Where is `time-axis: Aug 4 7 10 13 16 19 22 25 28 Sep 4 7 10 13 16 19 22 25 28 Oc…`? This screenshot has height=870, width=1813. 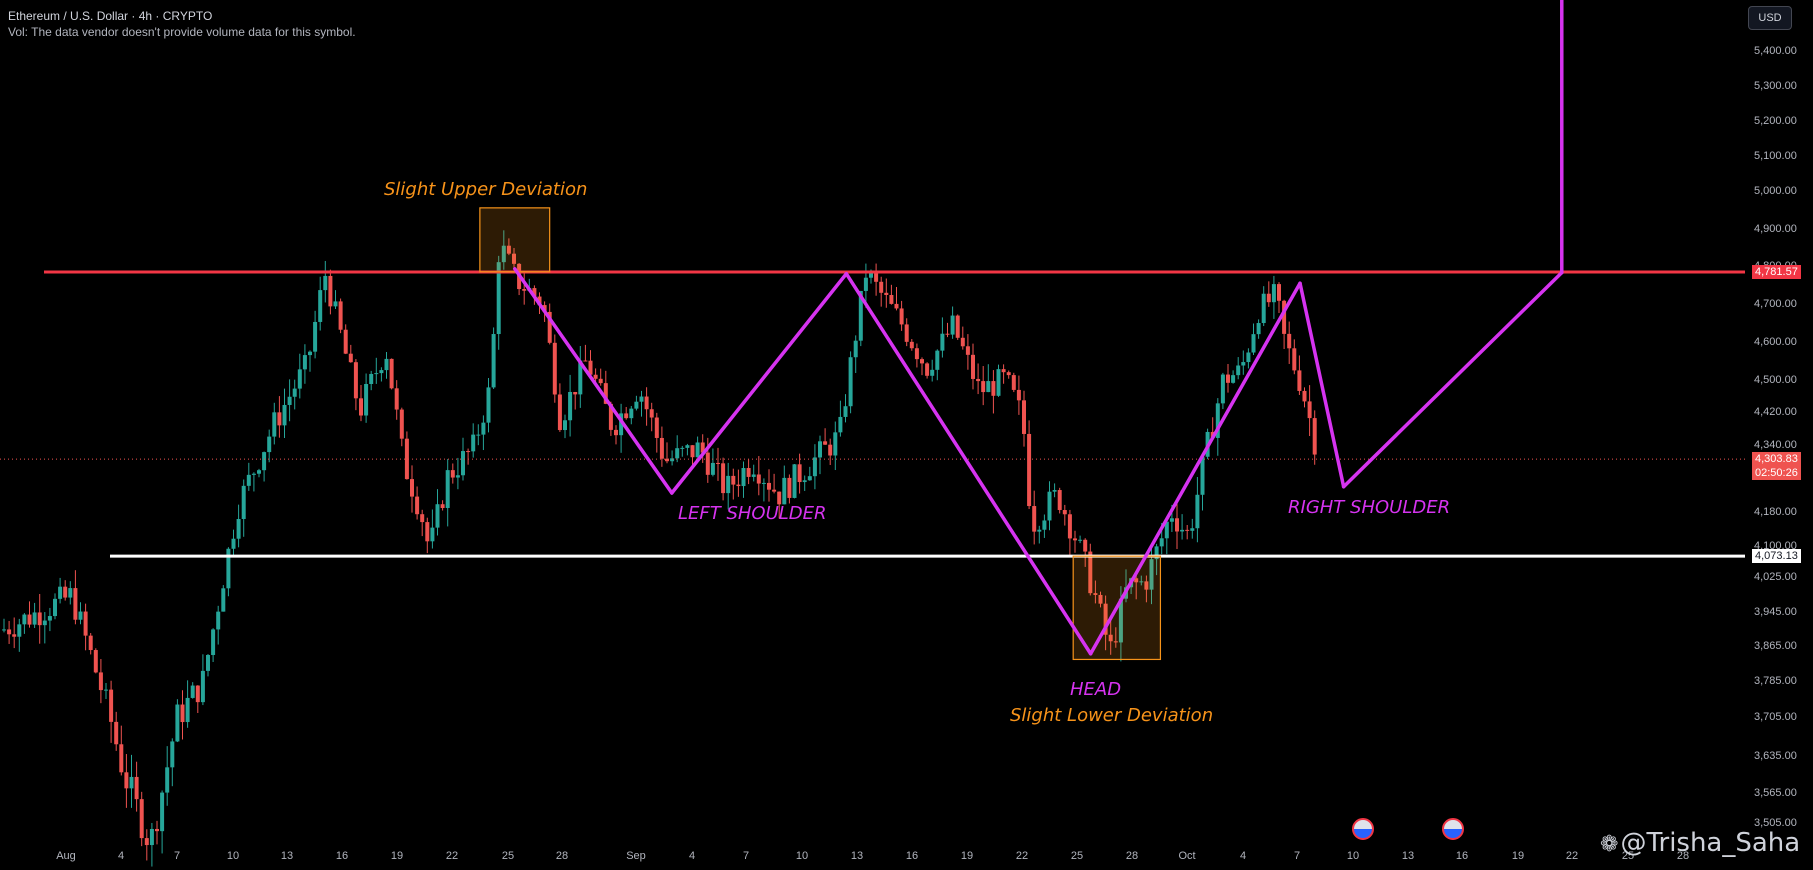
time-axis: Aug 4 7 10 13 16 19 22 25 28 Sep 4 7 10 13 16 19 22 25 28 Oc… is located at coordinates (872, 856).